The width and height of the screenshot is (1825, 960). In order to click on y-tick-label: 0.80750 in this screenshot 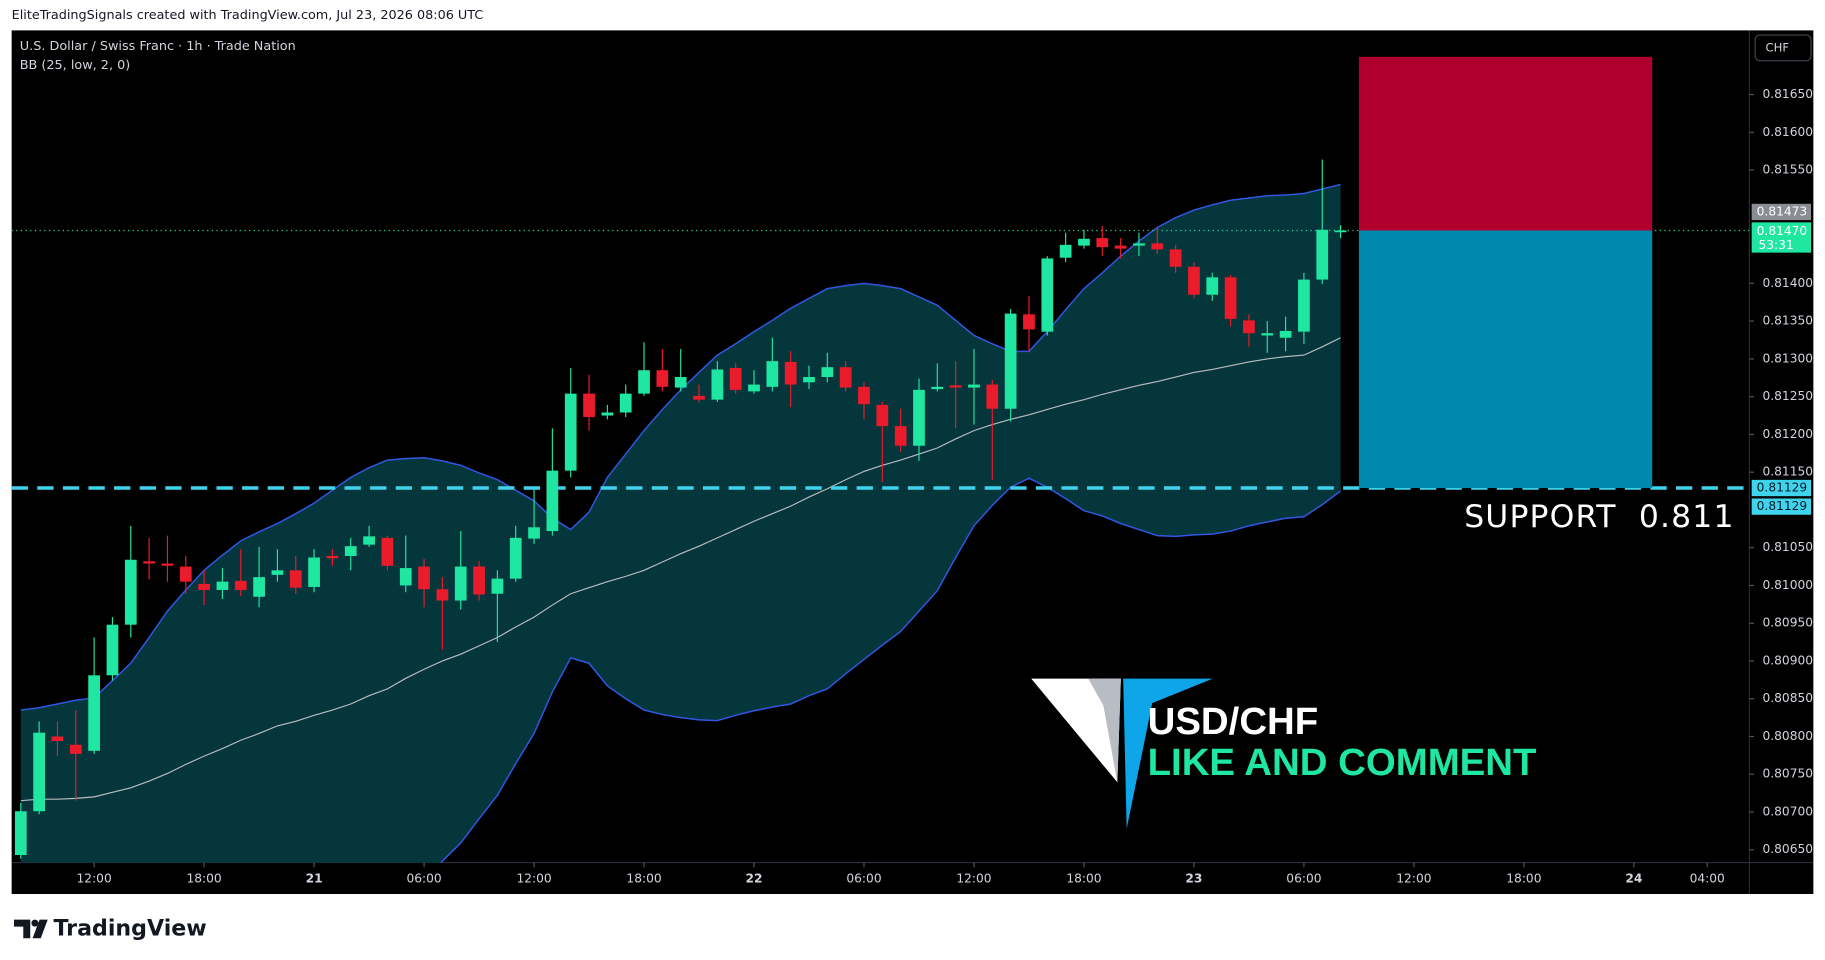, I will do `click(1787, 774)`.